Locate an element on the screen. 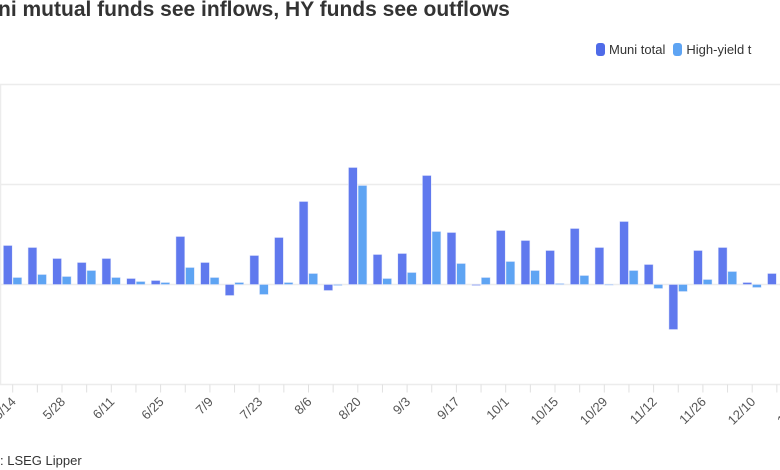 Image resolution: width=780 pixels, height=470 pixels. bar-high-yield-7/23 is located at coordinates (264, 289).